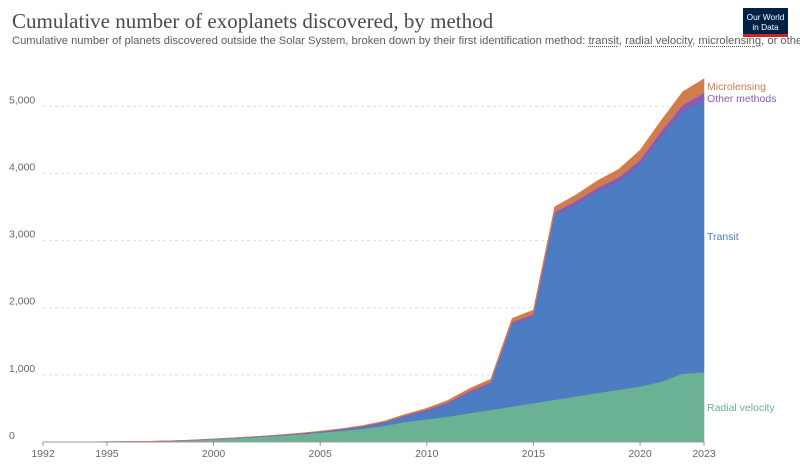  Describe the element at coordinates (321, 454) in the screenshot. I see `x-tick-label: 2005` at that location.